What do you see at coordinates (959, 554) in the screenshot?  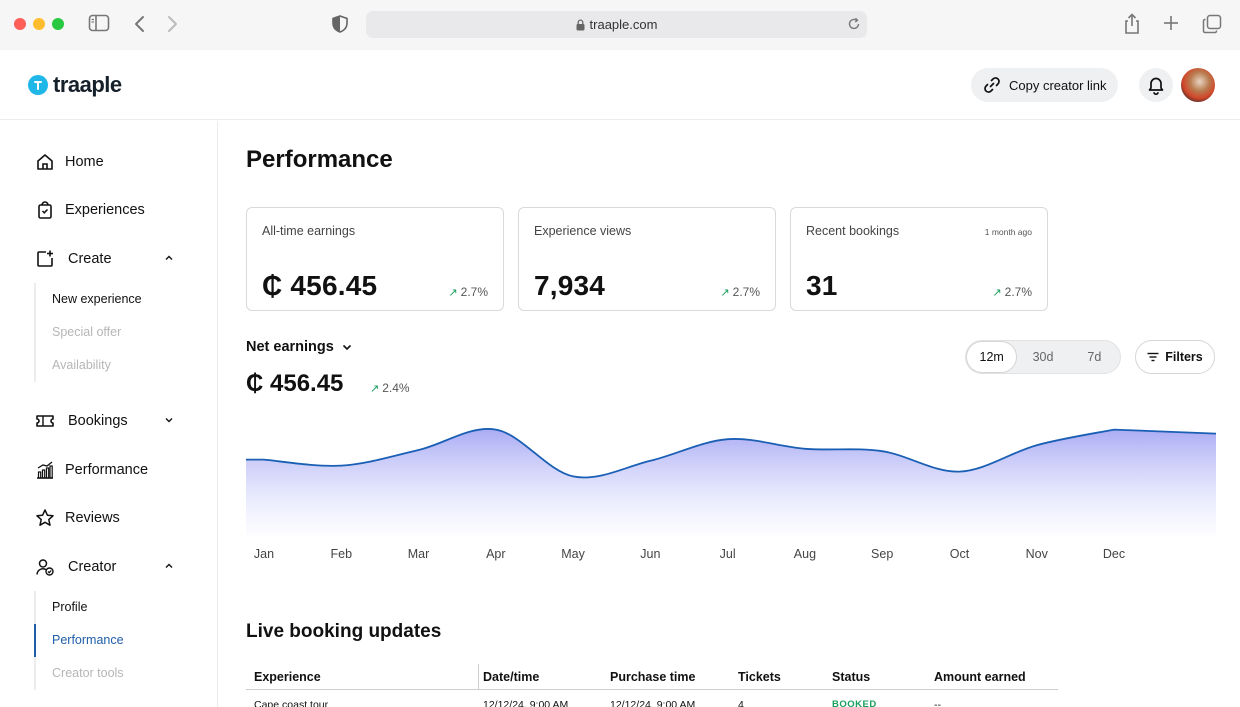 I see `x-tick-label-oct: Oct` at bounding box center [959, 554].